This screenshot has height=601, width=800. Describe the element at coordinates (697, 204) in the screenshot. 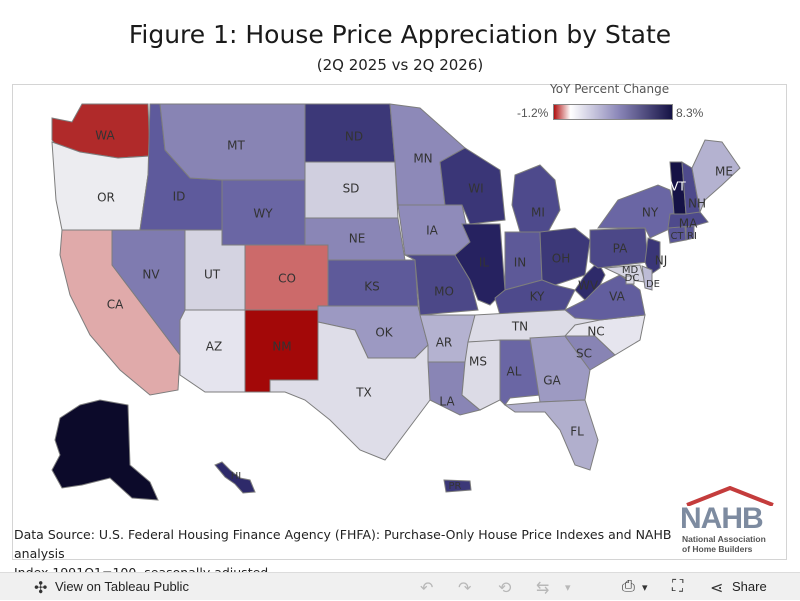

I see `state-label: NH` at that location.